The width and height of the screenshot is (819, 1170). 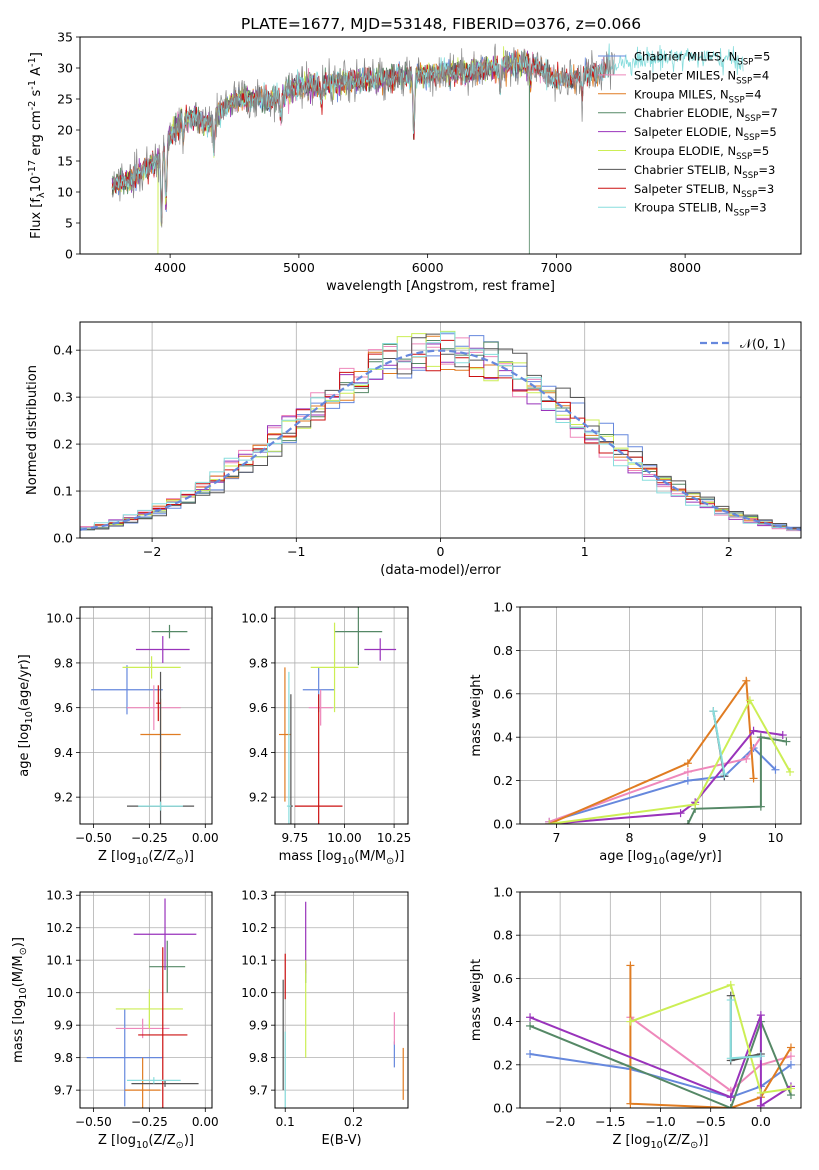 What do you see at coordinates (65, 99) in the screenshot?
I see `y-tick-label: 25` at bounding box center [65, 99].